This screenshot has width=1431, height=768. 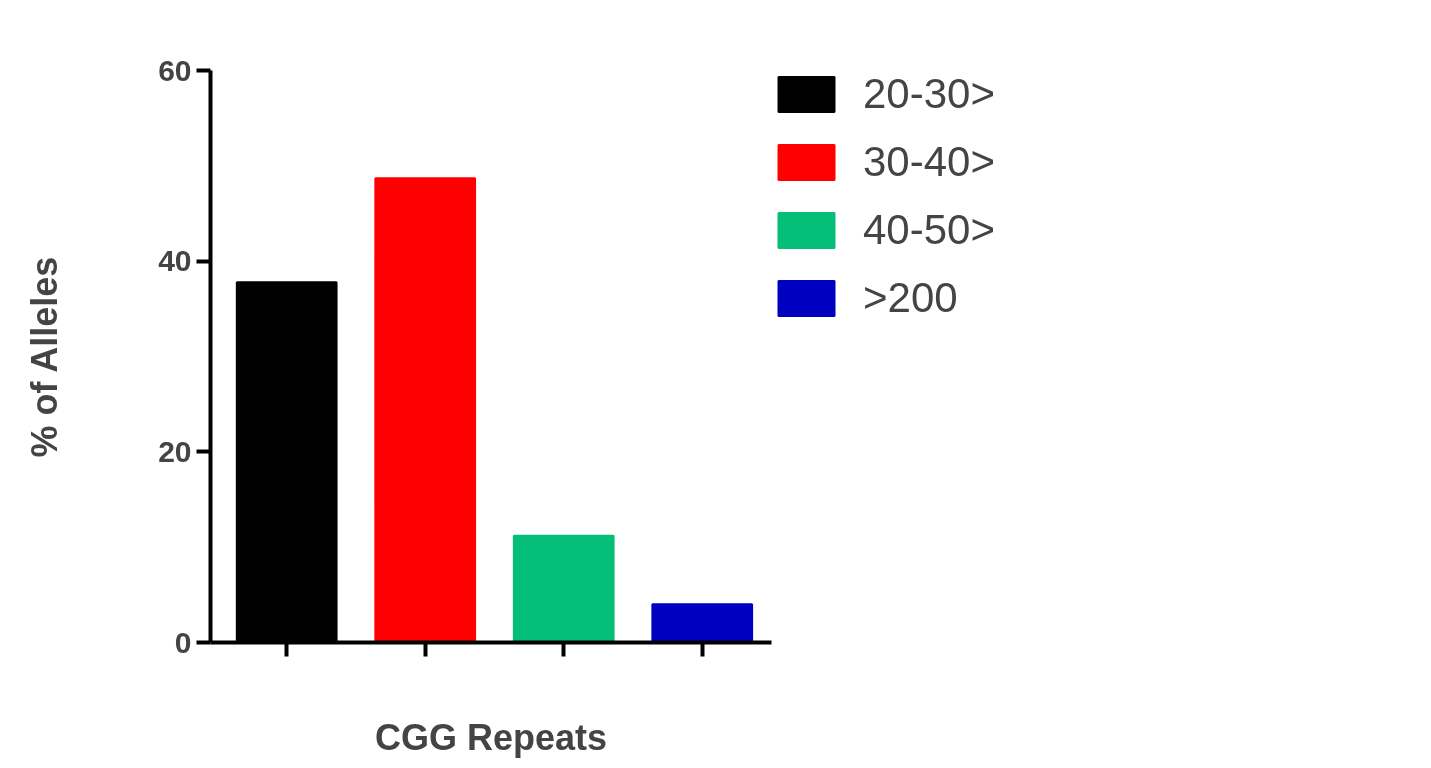 I want to click on y-tick-label: 0, so click(x=183, y=642).